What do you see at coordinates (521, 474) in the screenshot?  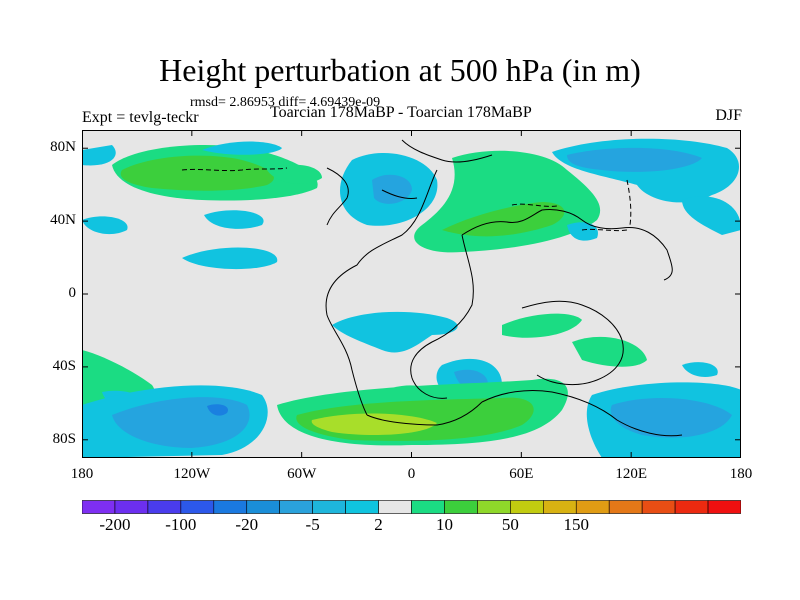 I see `lon-tick-label: 60E` at bounding box center [521, 474].